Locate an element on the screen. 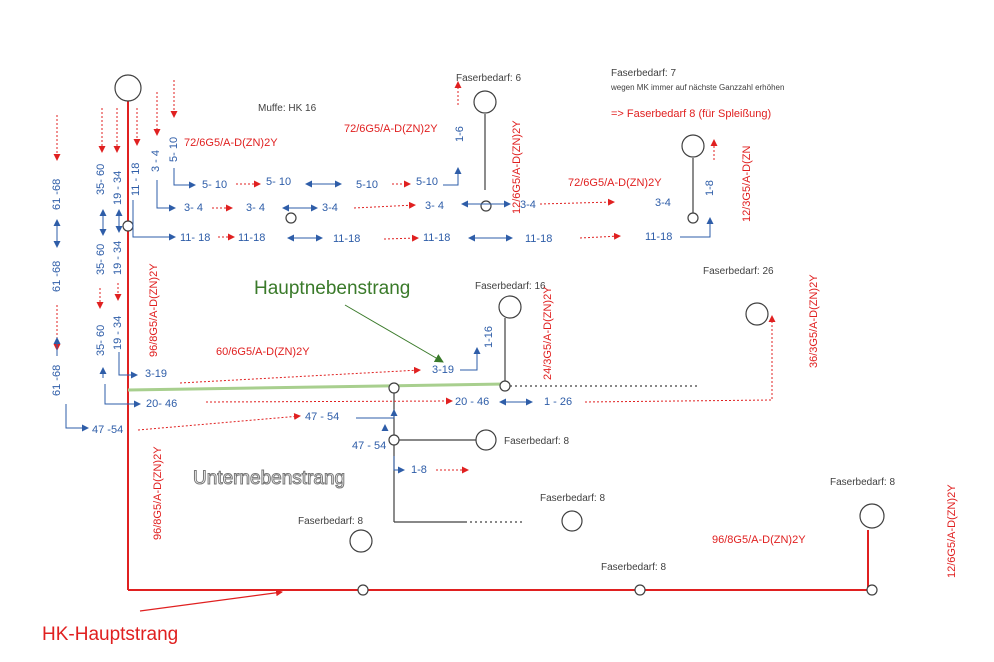  end-node-f8-e is located at coordinates (872, 516).